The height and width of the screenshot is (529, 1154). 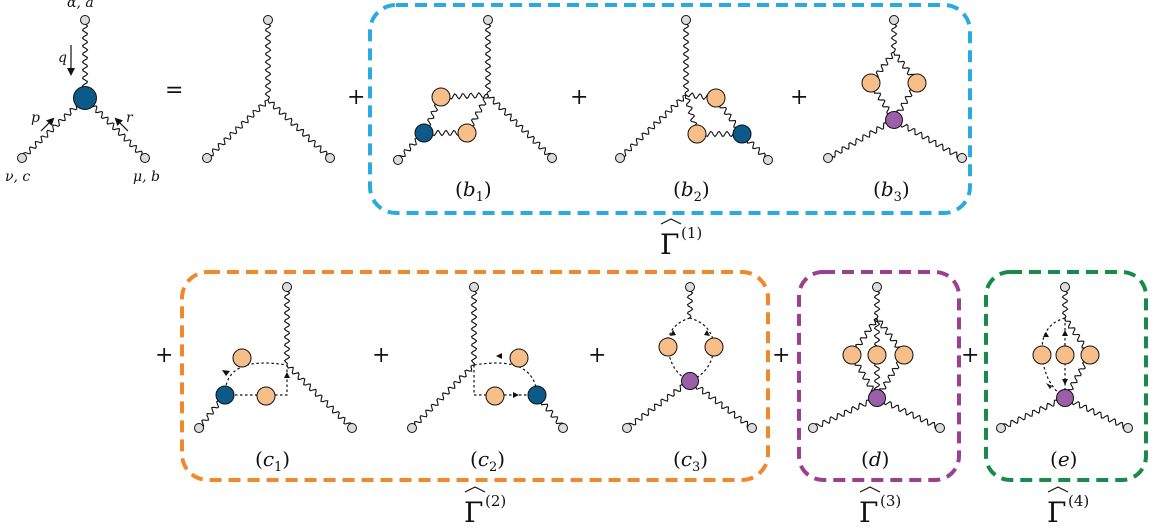 What do you see at coordinates (1064, 376) in the screenshot?
I see `diagram-e: (e)` at bounding box center [1064, 376].